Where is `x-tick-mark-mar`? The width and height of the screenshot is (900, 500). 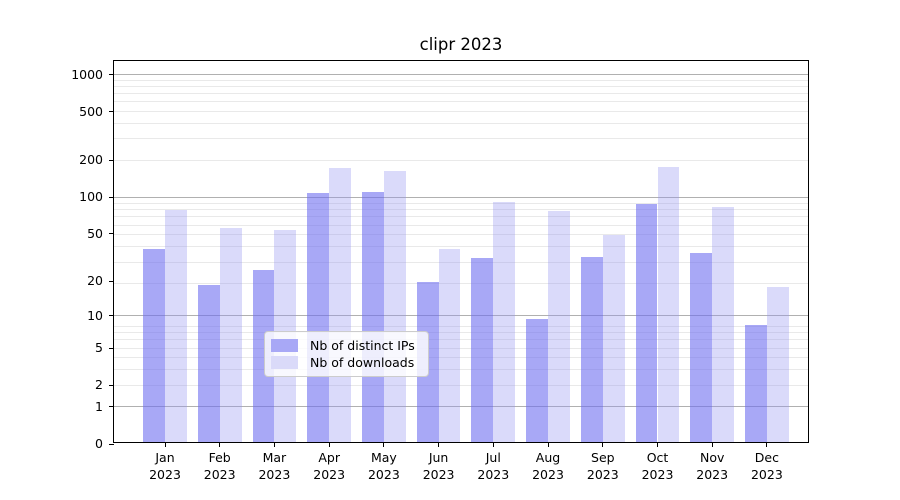 x-tick-mark-mar is located at coordinates (274, 445).